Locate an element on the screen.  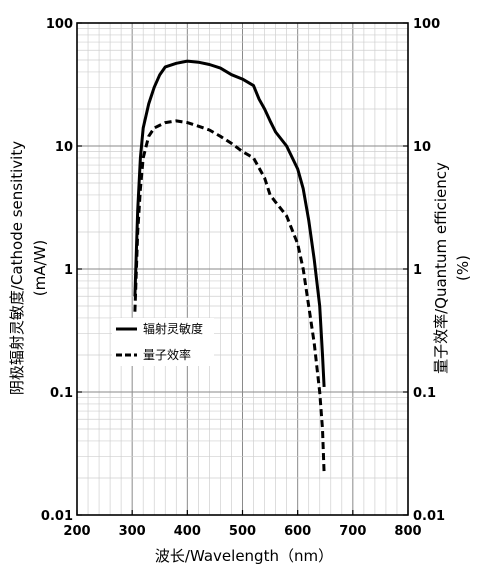
legend-background is located at coordinates (163, 342).